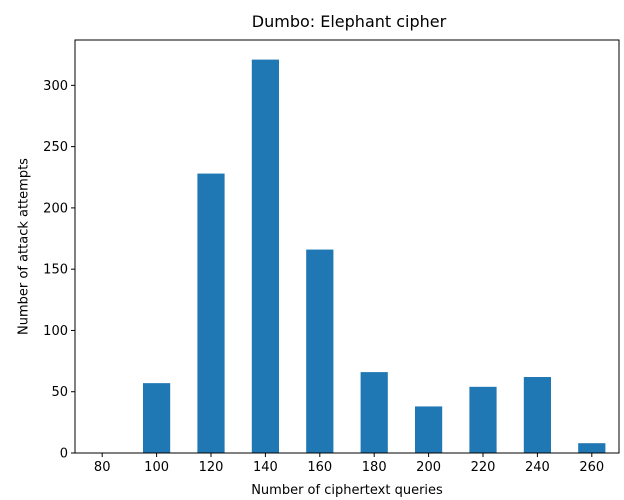  I want to click on x-tick-label: 180, so click(374, 467).